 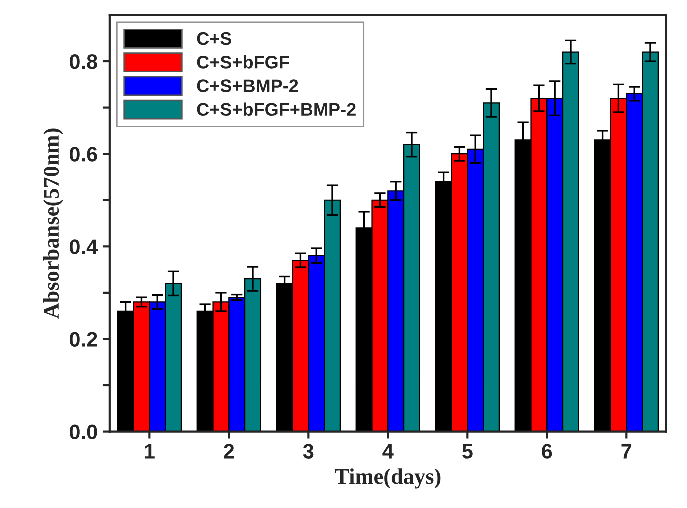 What do you see at coordinates (547, 451) in the screenshot?
I see `x-tick-label: 6` at bounding box center [547, 451].